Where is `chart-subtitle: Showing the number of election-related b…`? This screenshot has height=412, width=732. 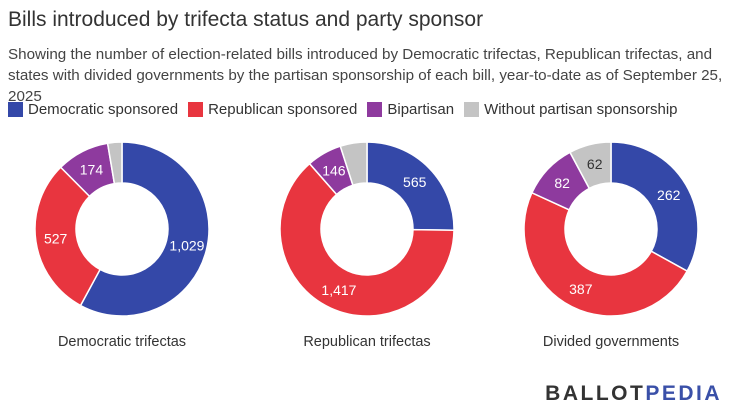
chart-subtitle: Showing the number of election-related b… is located at coordinates (365, 75).